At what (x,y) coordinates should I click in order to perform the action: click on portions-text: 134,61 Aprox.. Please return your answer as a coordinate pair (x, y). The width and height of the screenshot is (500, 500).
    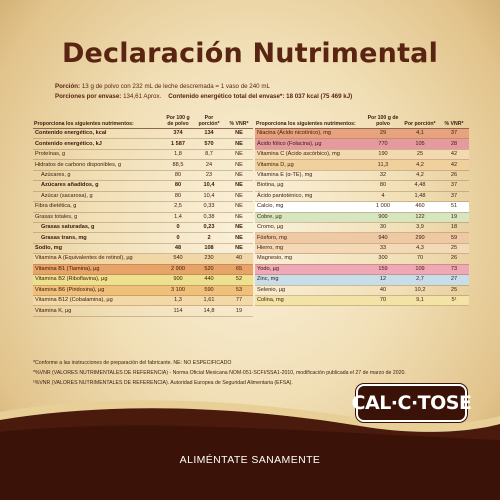
    Looking at the image, I should click on (142, 96).